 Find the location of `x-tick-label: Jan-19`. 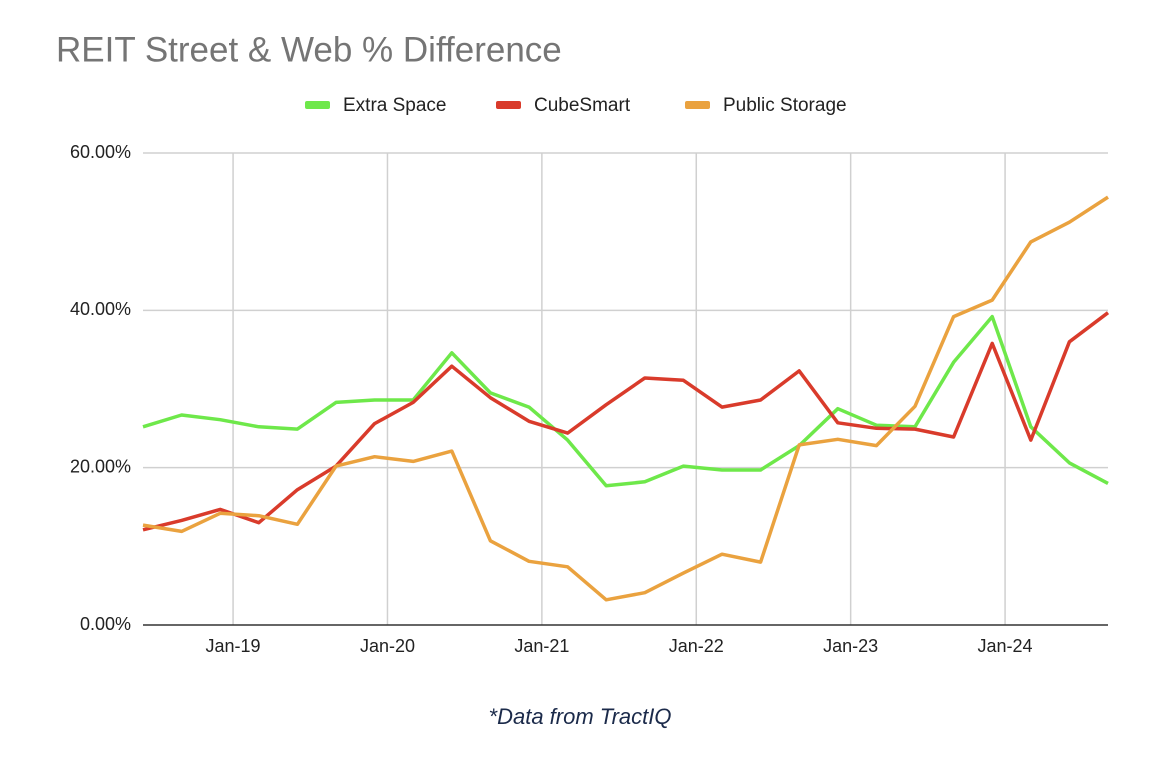

x-tick-label: Jan-19 is located at coordinates (233, 646).